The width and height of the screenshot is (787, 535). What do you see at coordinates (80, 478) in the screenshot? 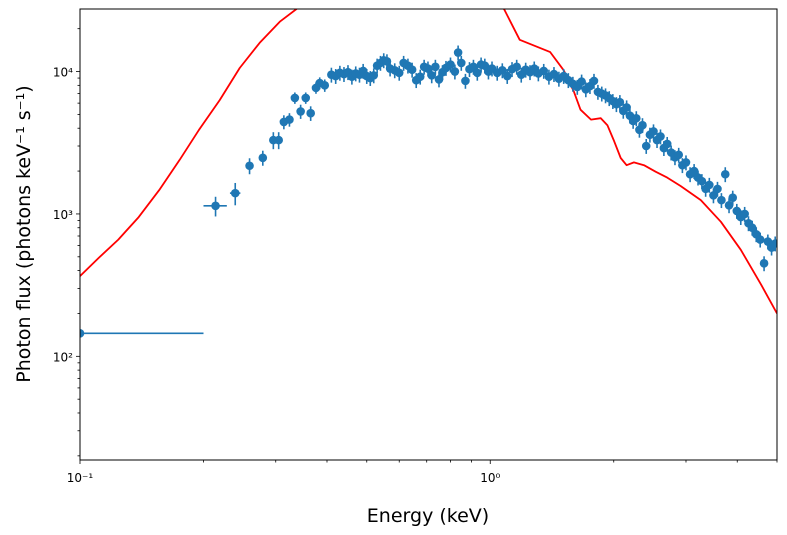
I see `x-tick-label: 10⁻¹` at bounding box center [80, 478].